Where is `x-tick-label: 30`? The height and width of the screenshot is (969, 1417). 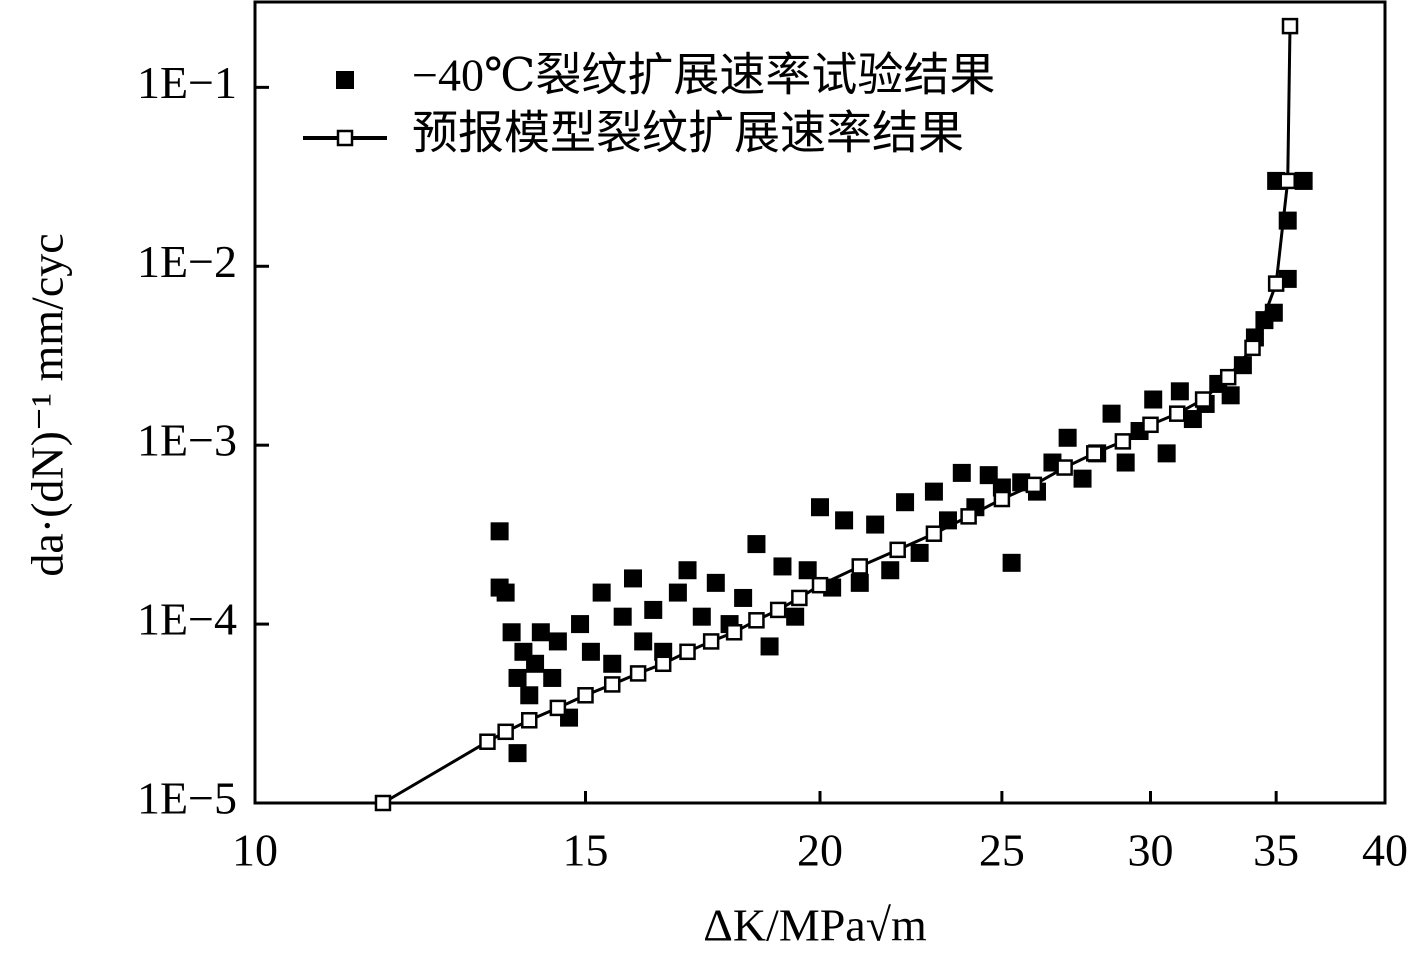
x-tick-label: 30 is located at coordinates (1151, 850).